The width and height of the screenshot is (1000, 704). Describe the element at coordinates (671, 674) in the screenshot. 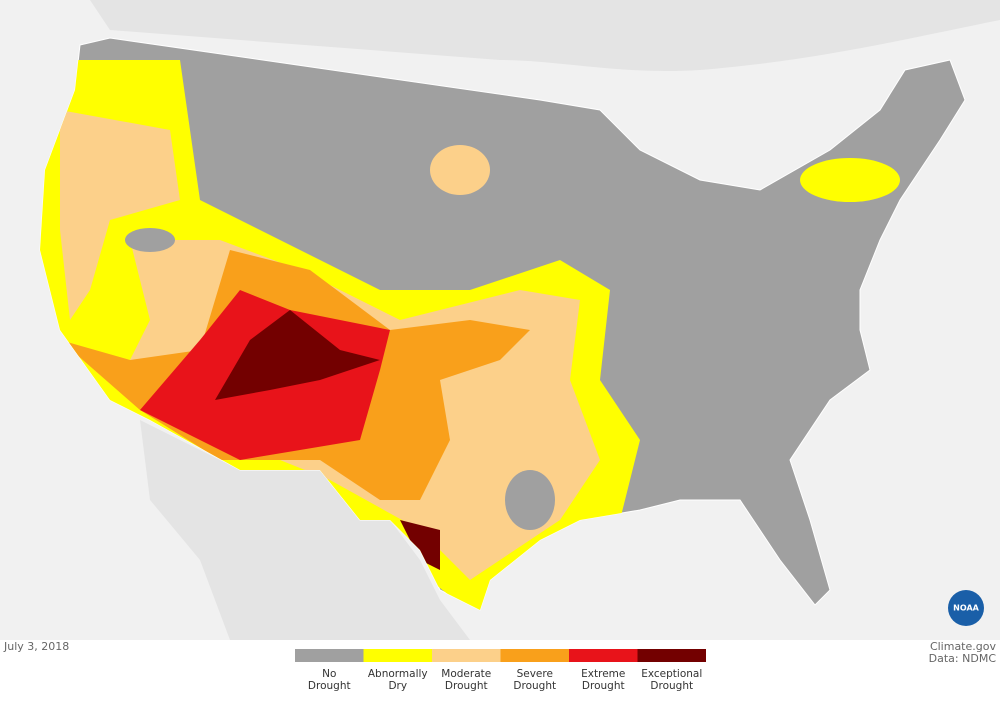

I see `legend-label: Exceptional` at that location.